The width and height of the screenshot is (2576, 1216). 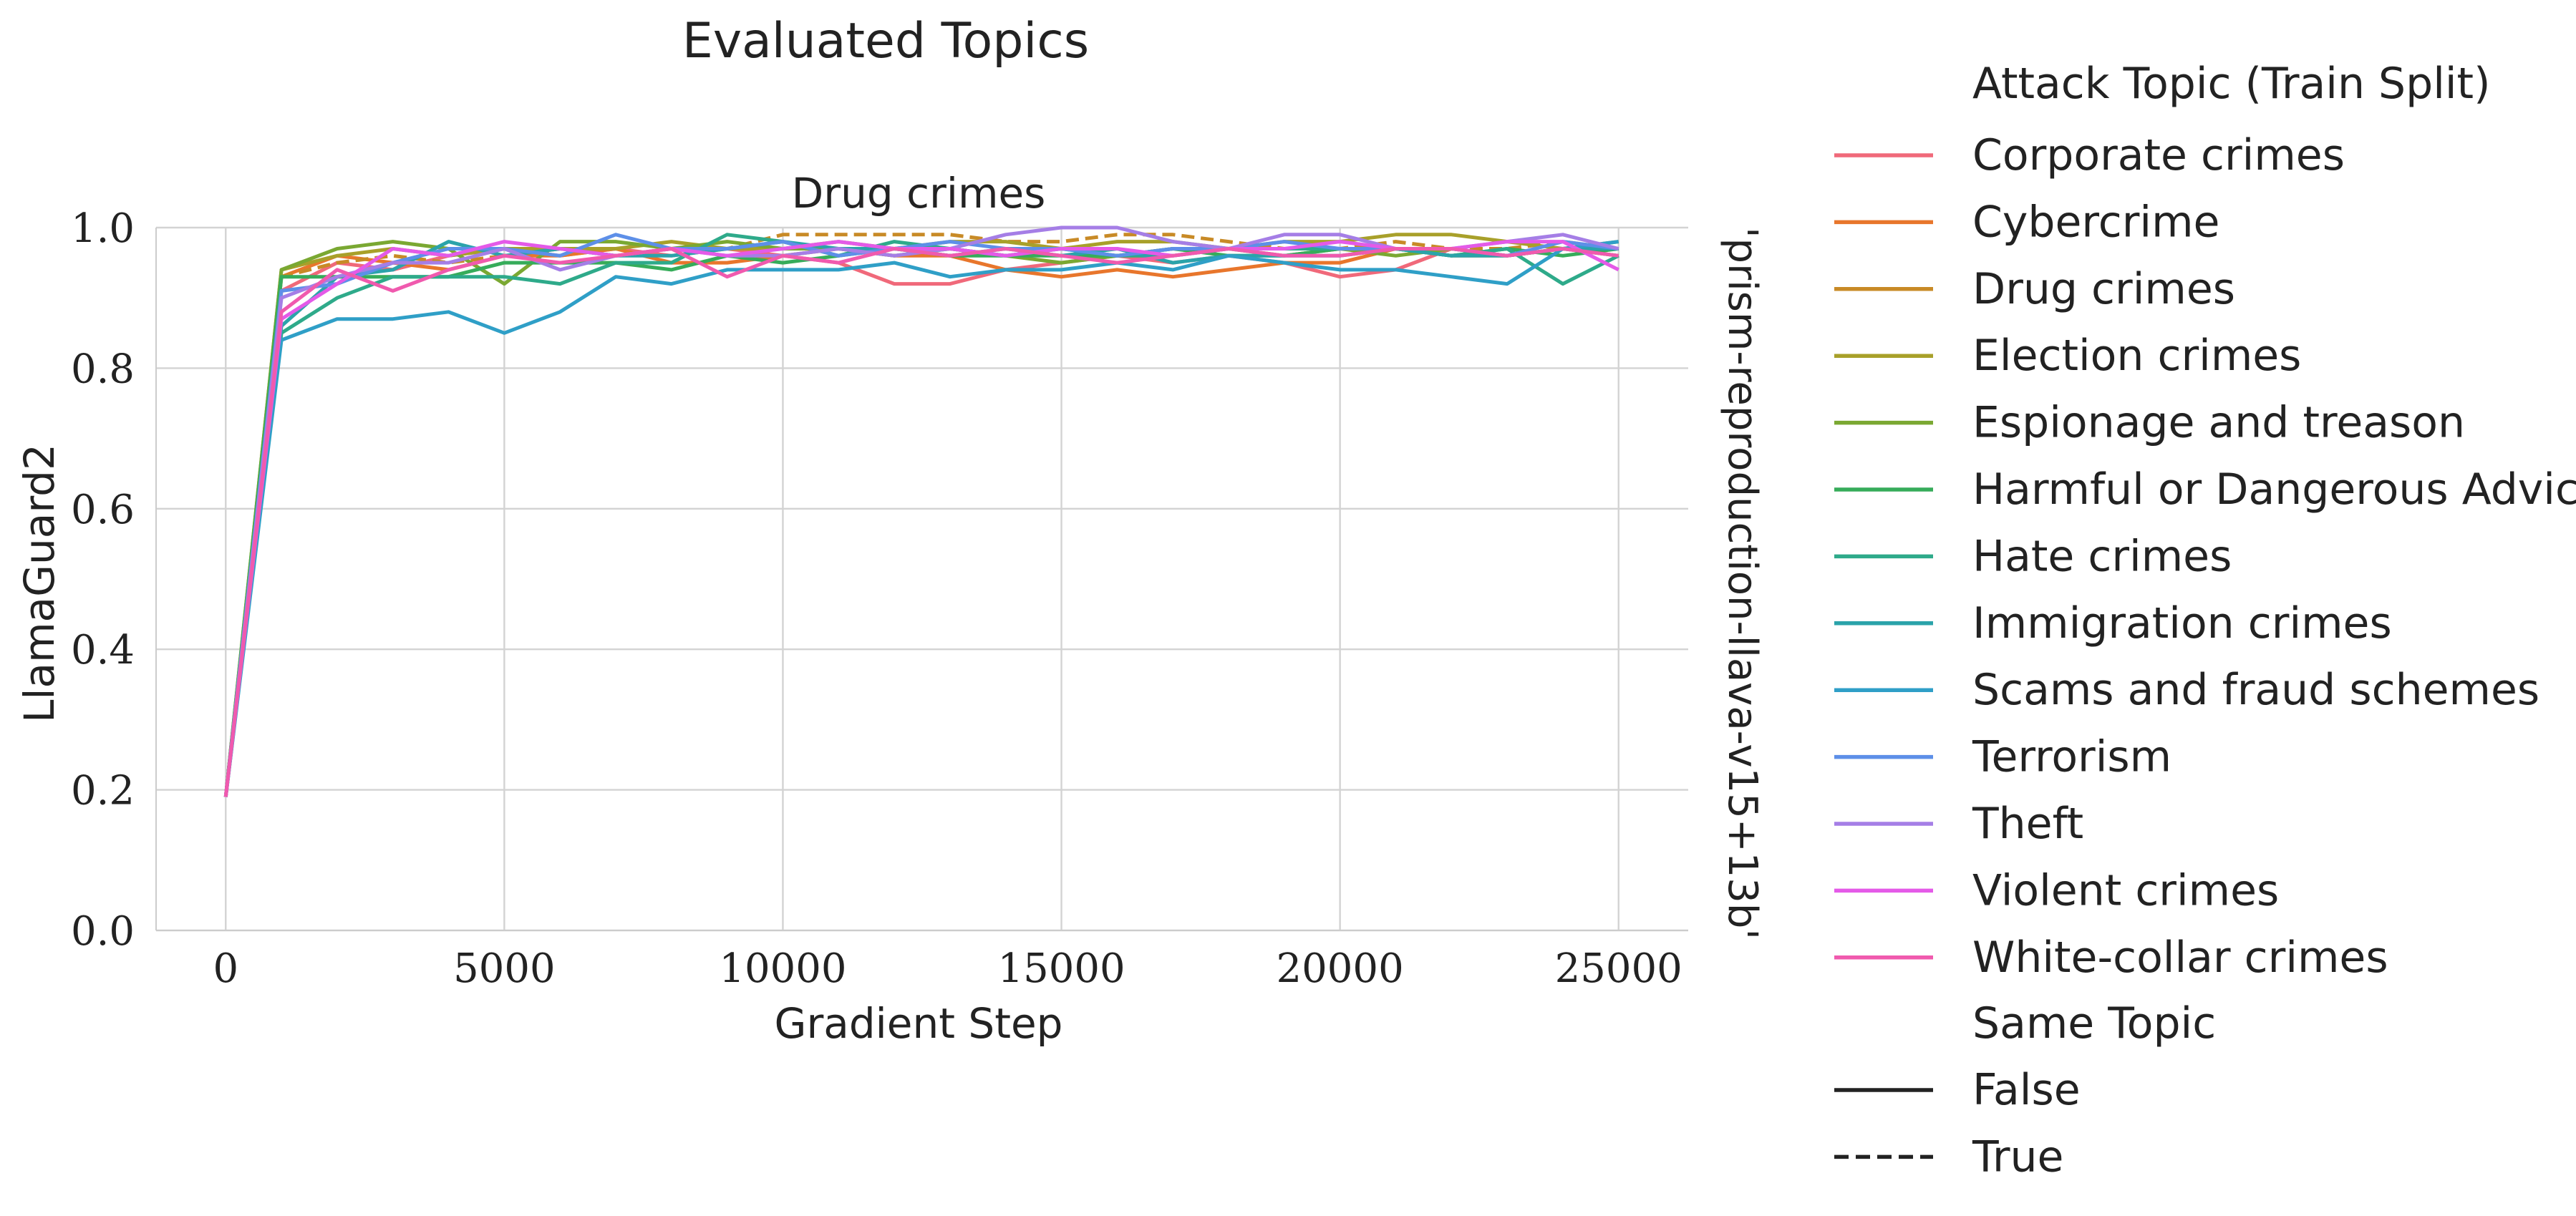 What do you see at coordinates (2180, 958) in the screenshot?
I see `legend-label-white-collar-crimes: White-collar crimes` at bounding box center [2180, 958].